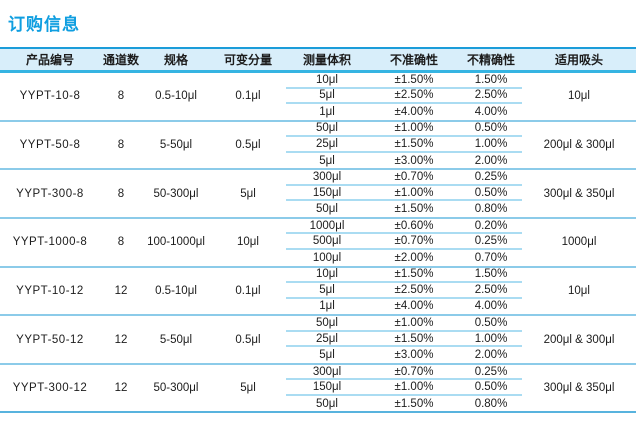 The width and height of the screenshot is (636, 423). What do you see at coordinates (326, 60) in the screenshot?
I see `header-volume: 测量体积` at bounding box center [326, 60].